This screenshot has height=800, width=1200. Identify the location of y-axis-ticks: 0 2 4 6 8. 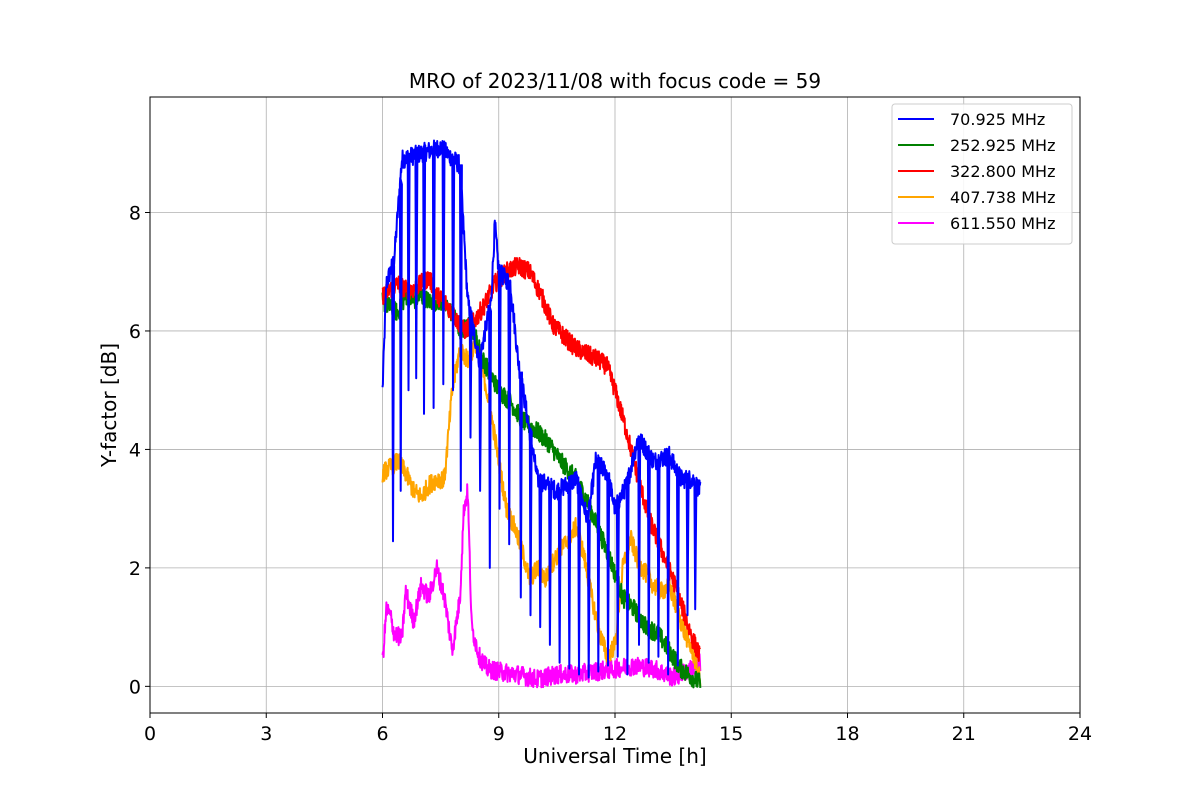
(139, 450).